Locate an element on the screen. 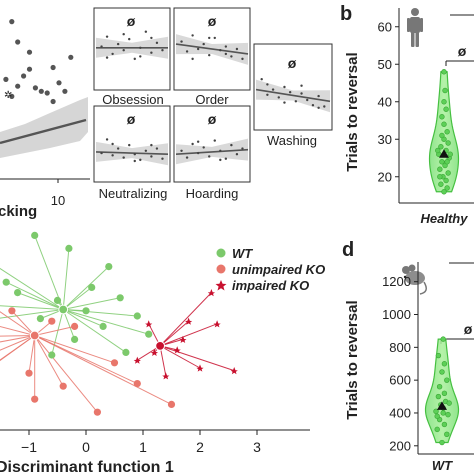 This screenshot has height=474, width=474. healthy-significance: ø is located at coordinates (462, 51).